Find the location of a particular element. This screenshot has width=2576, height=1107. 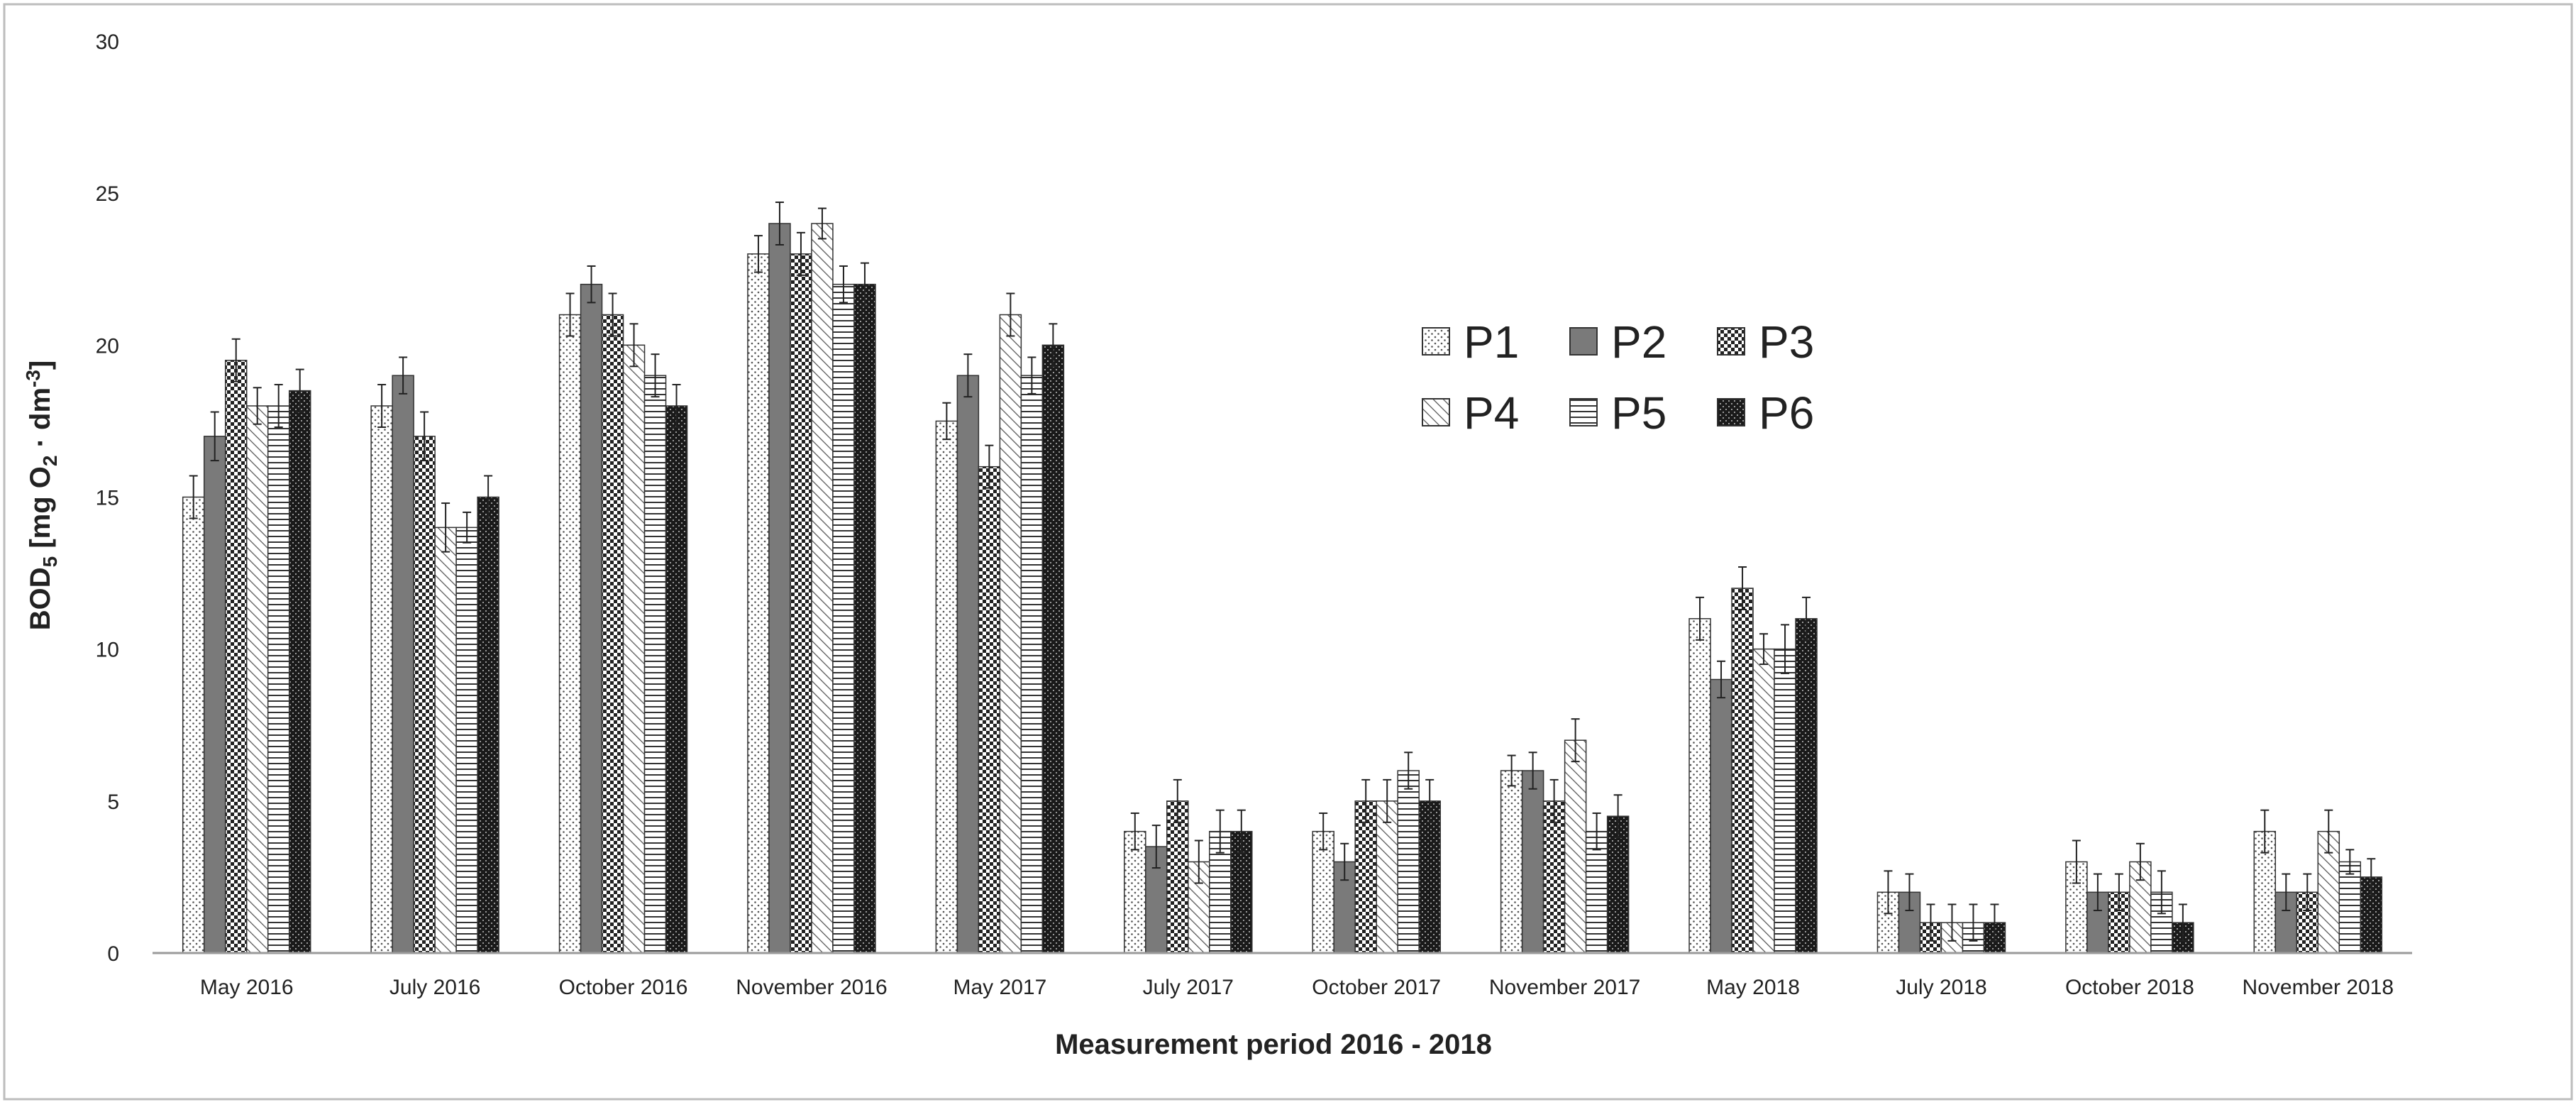

x-tick-label: November 2016 is located at coordinates (811, 987).